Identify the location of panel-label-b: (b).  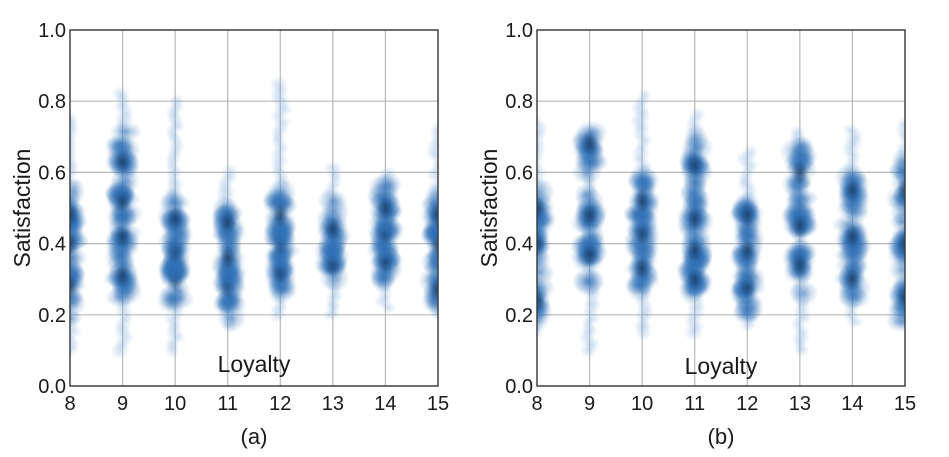
(721, 436).